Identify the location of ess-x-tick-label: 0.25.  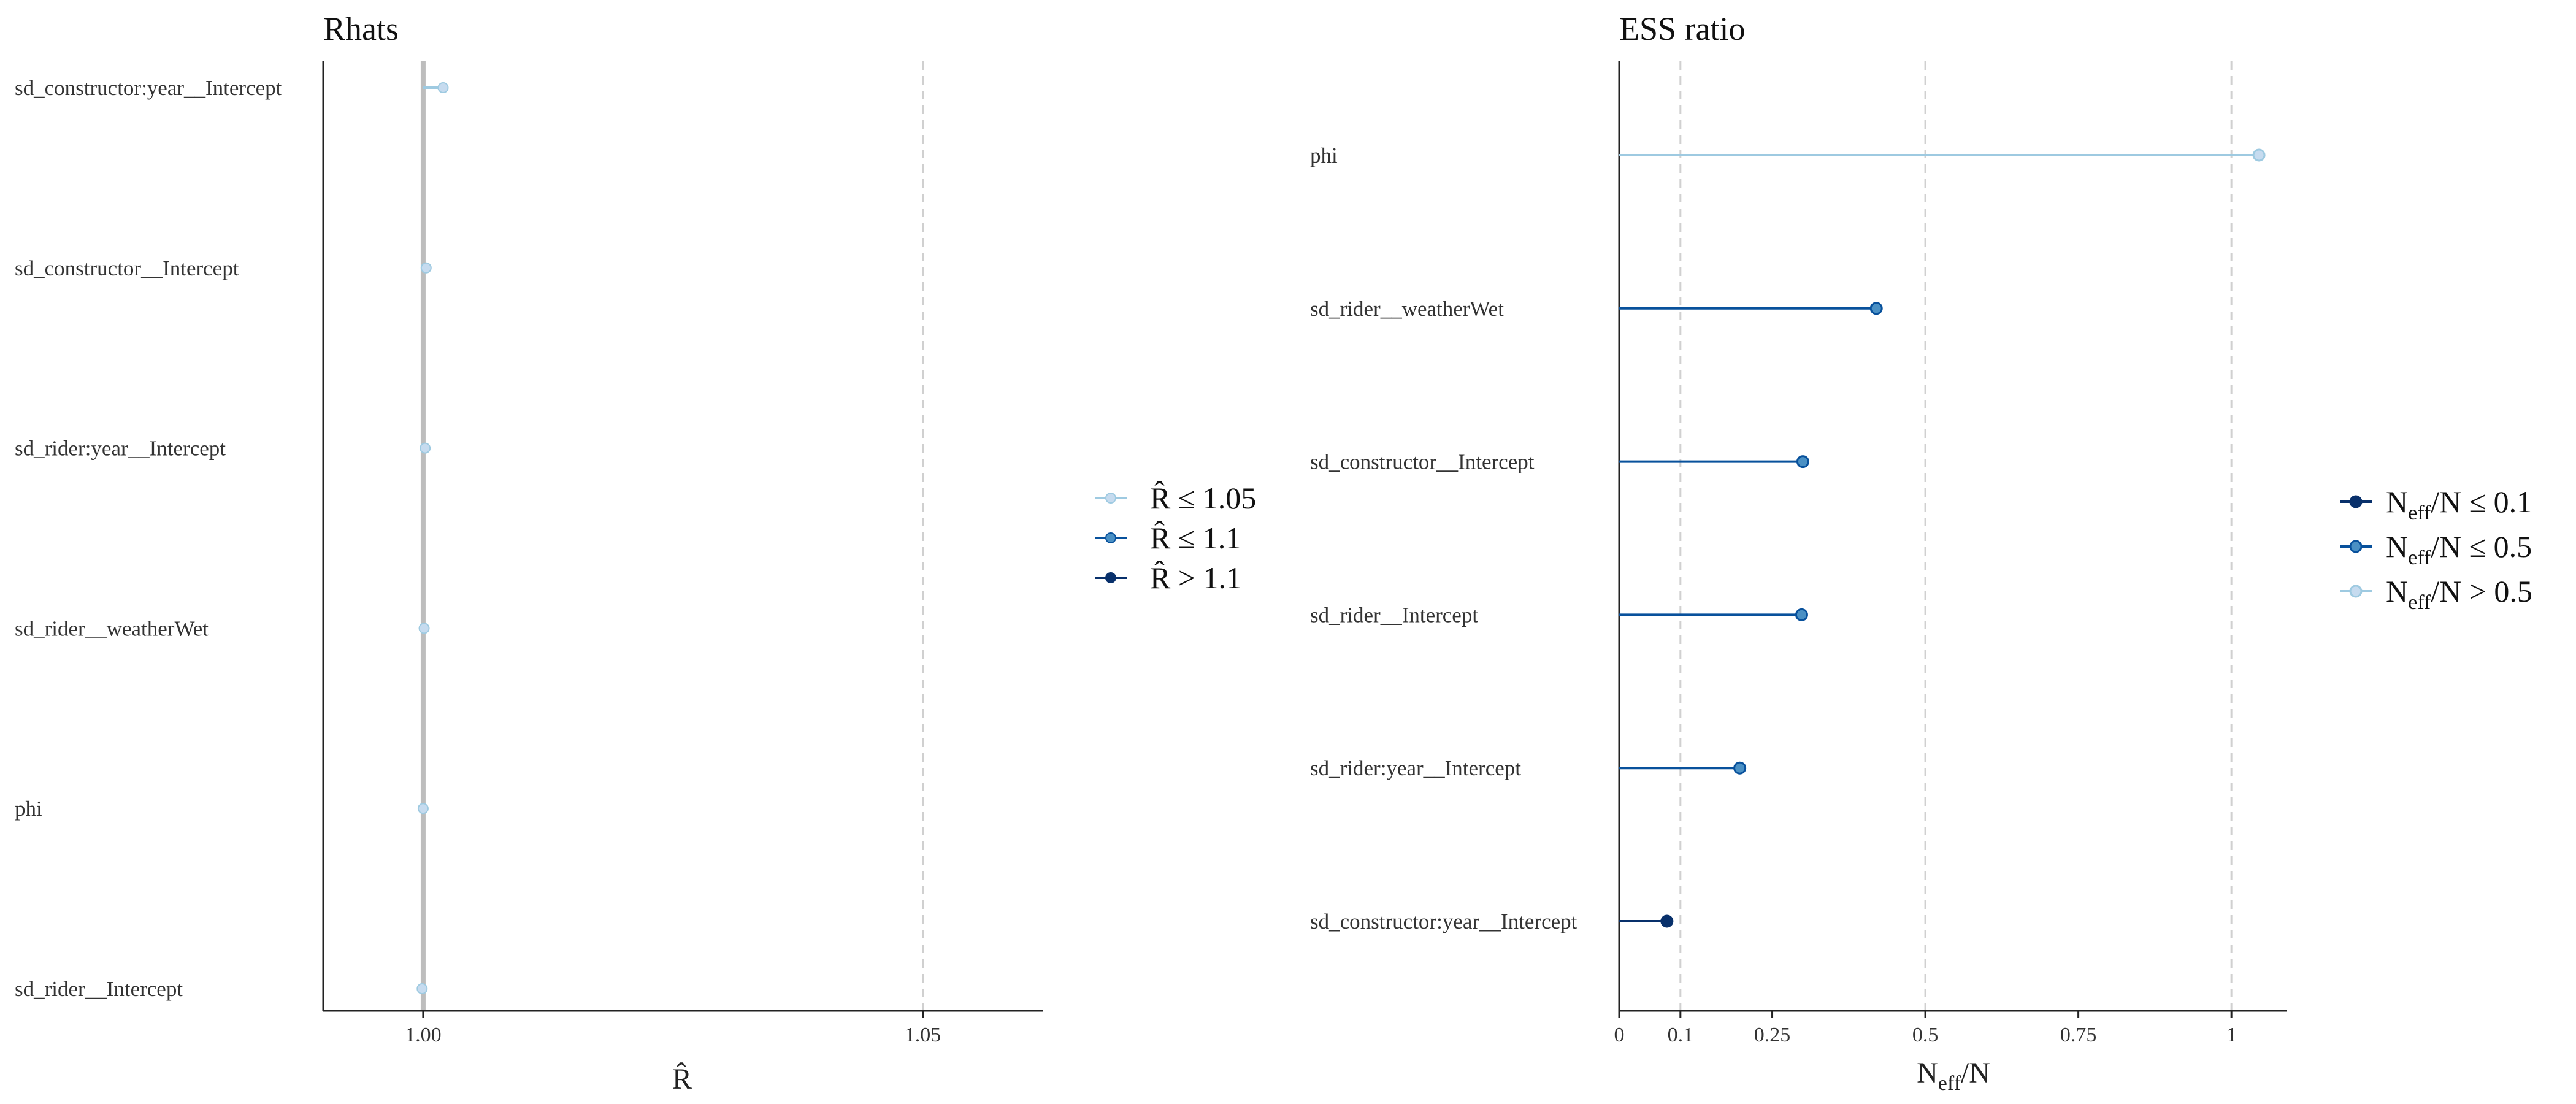
(1772, 1035).